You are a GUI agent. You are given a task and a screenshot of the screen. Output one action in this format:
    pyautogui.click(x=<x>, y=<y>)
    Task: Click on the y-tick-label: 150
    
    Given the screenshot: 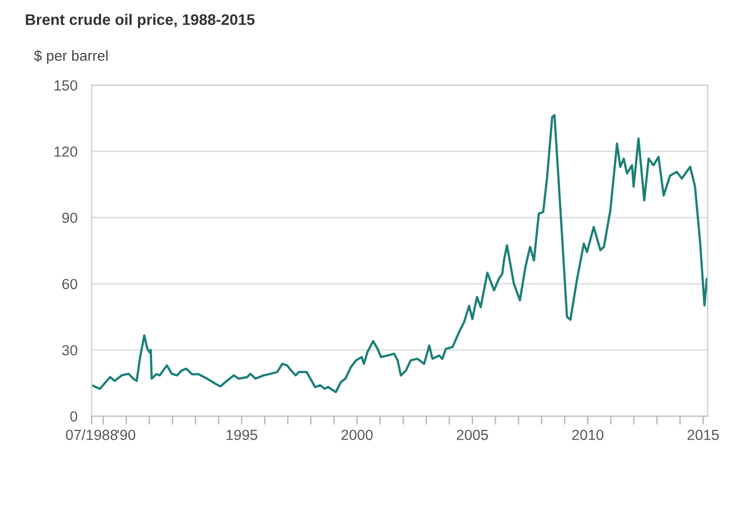 What is the action you would take?
    pyautogui.click(x=66, y=85)
    